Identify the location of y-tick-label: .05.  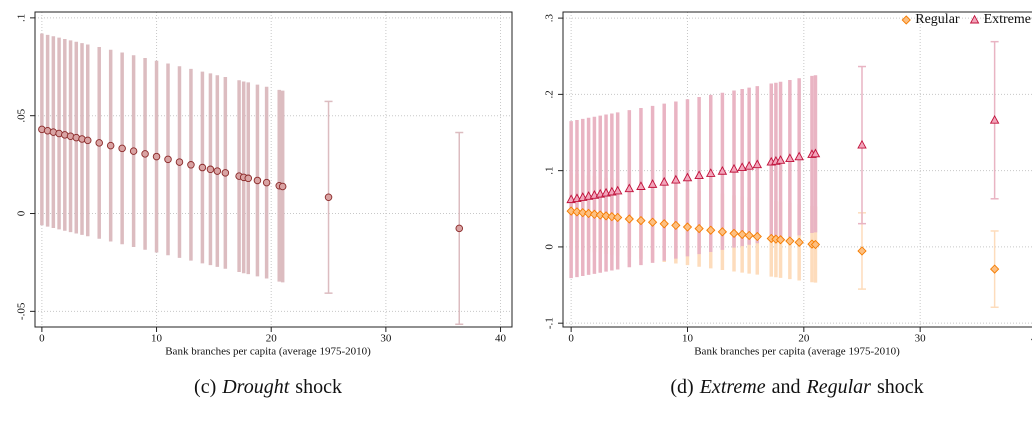
(22, 115).